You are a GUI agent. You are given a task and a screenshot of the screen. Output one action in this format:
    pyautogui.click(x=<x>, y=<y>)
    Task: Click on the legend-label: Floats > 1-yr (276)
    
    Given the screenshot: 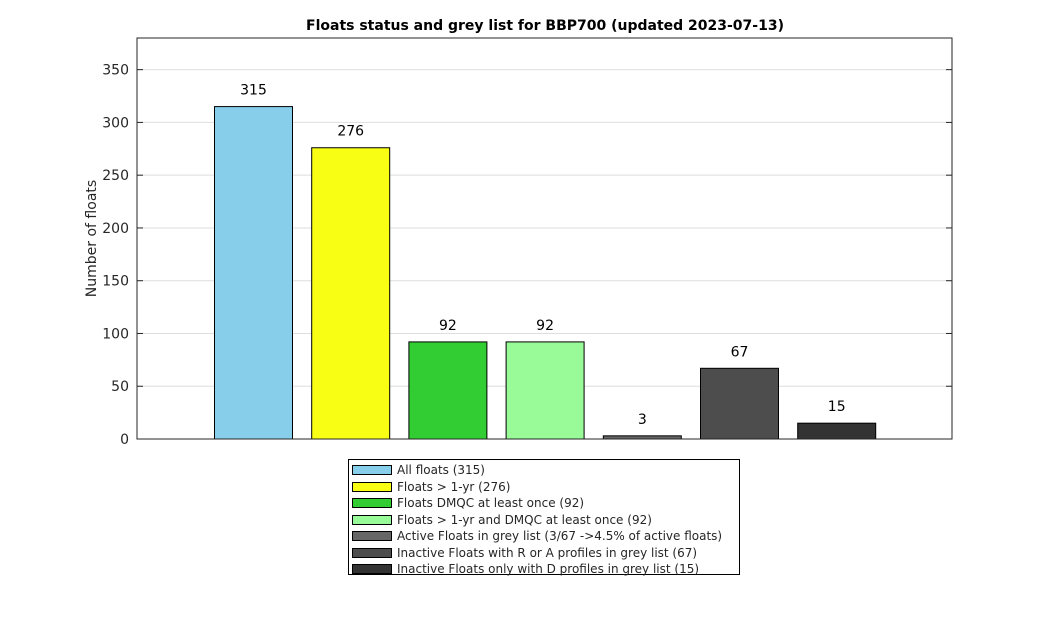 What is the action you would take?
    pyautogui.click(x=454, y=486)
    